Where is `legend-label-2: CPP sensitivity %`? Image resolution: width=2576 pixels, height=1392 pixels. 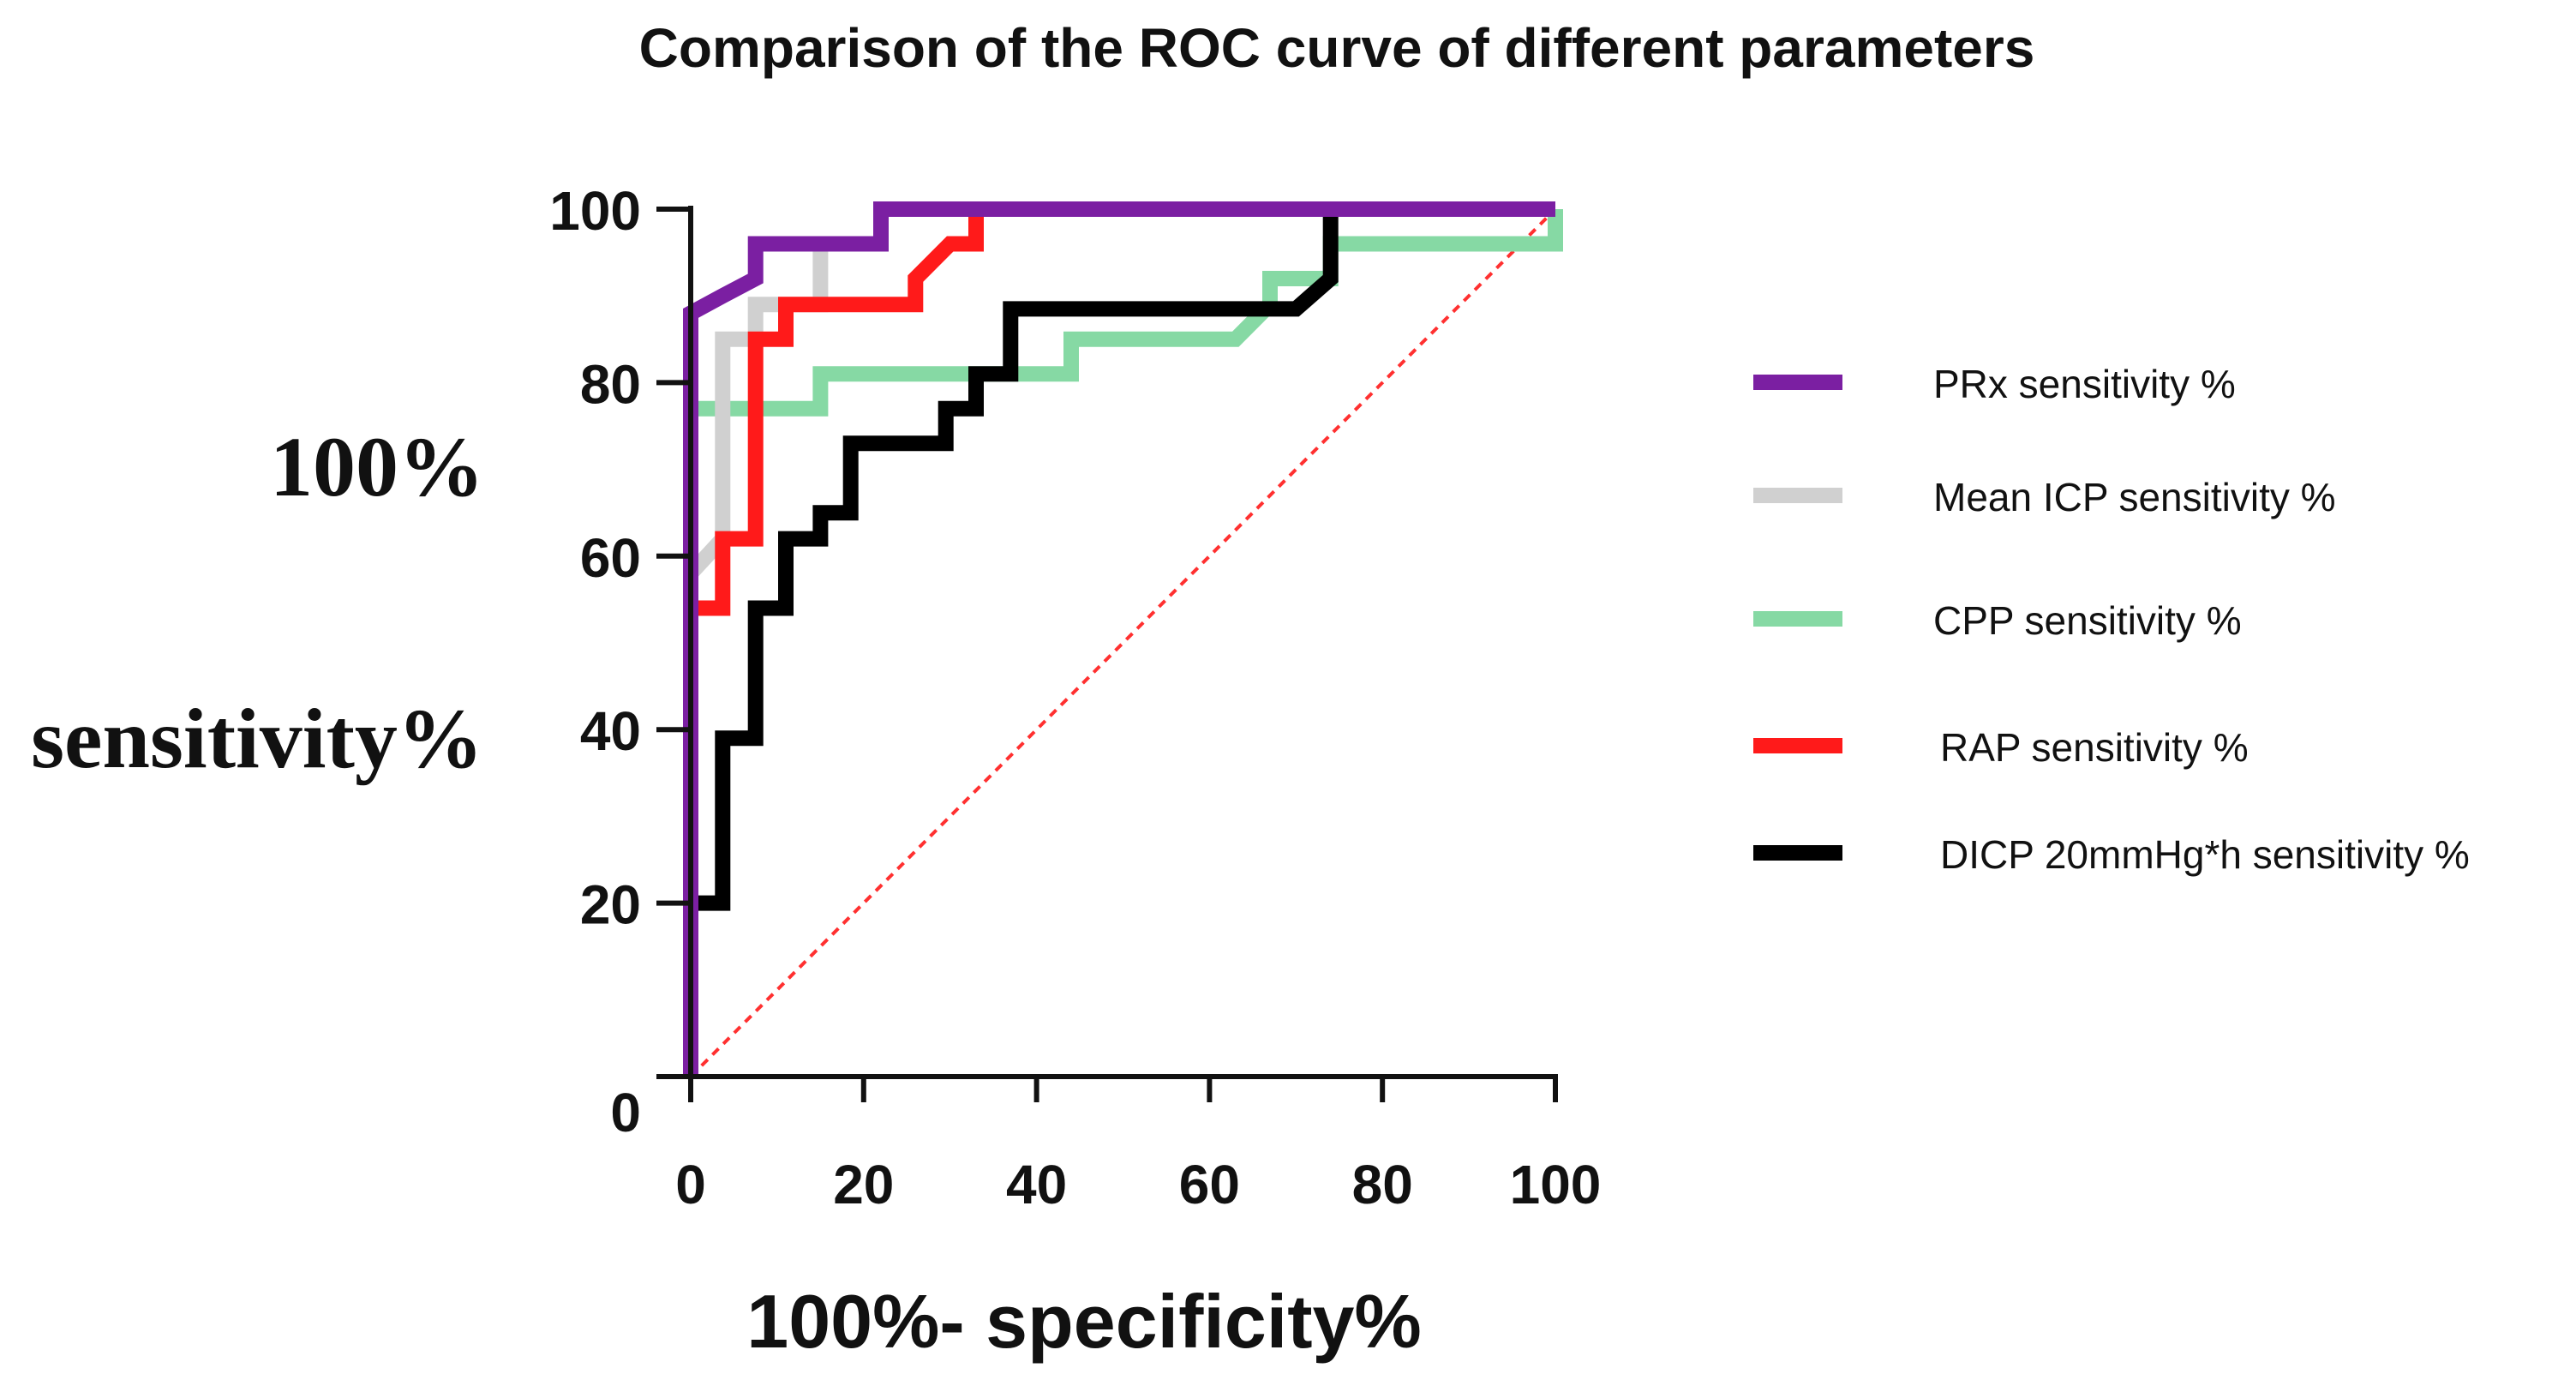 legend-label-2: CPP sensitivity % is located at coordinates (2087, 620).